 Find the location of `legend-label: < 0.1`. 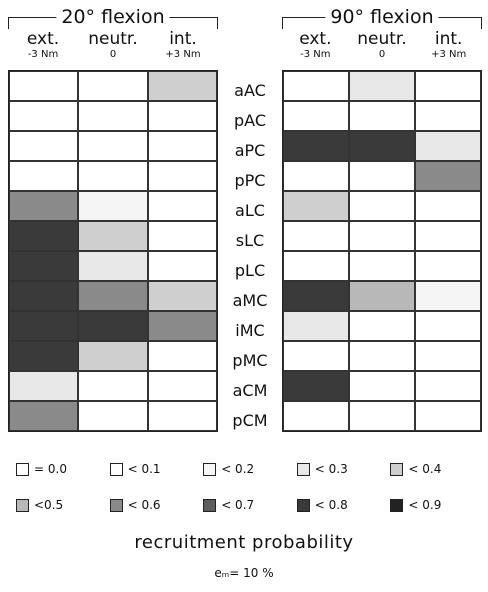

legend-label: < 0.1 is located at coordinates (144, 469).